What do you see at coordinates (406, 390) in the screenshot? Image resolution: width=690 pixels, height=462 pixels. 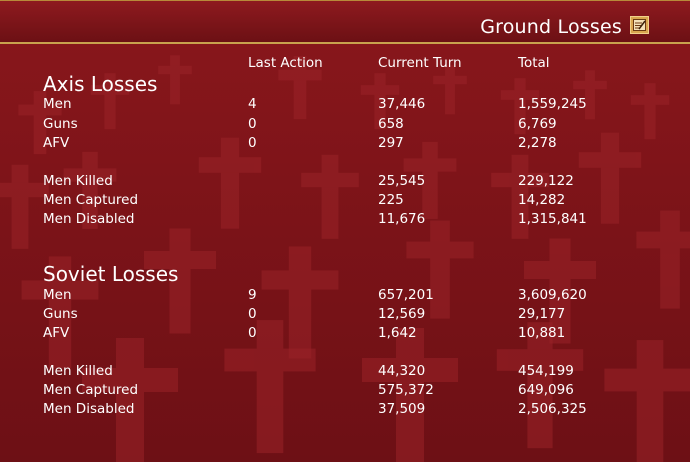 I see `current-turn-value: 575,372` at bounding box center [406, 390].